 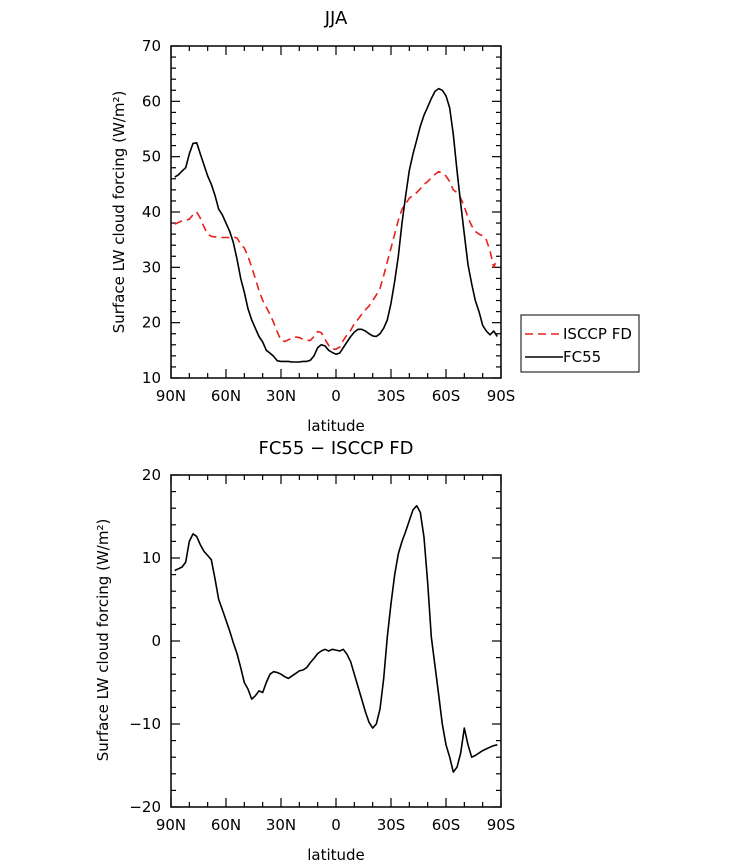 What do you see at coordinates (336, 855) in the screenshot?
I see `bottom-chart-x-axis-label: latitude` at bounding box center [336, 855].